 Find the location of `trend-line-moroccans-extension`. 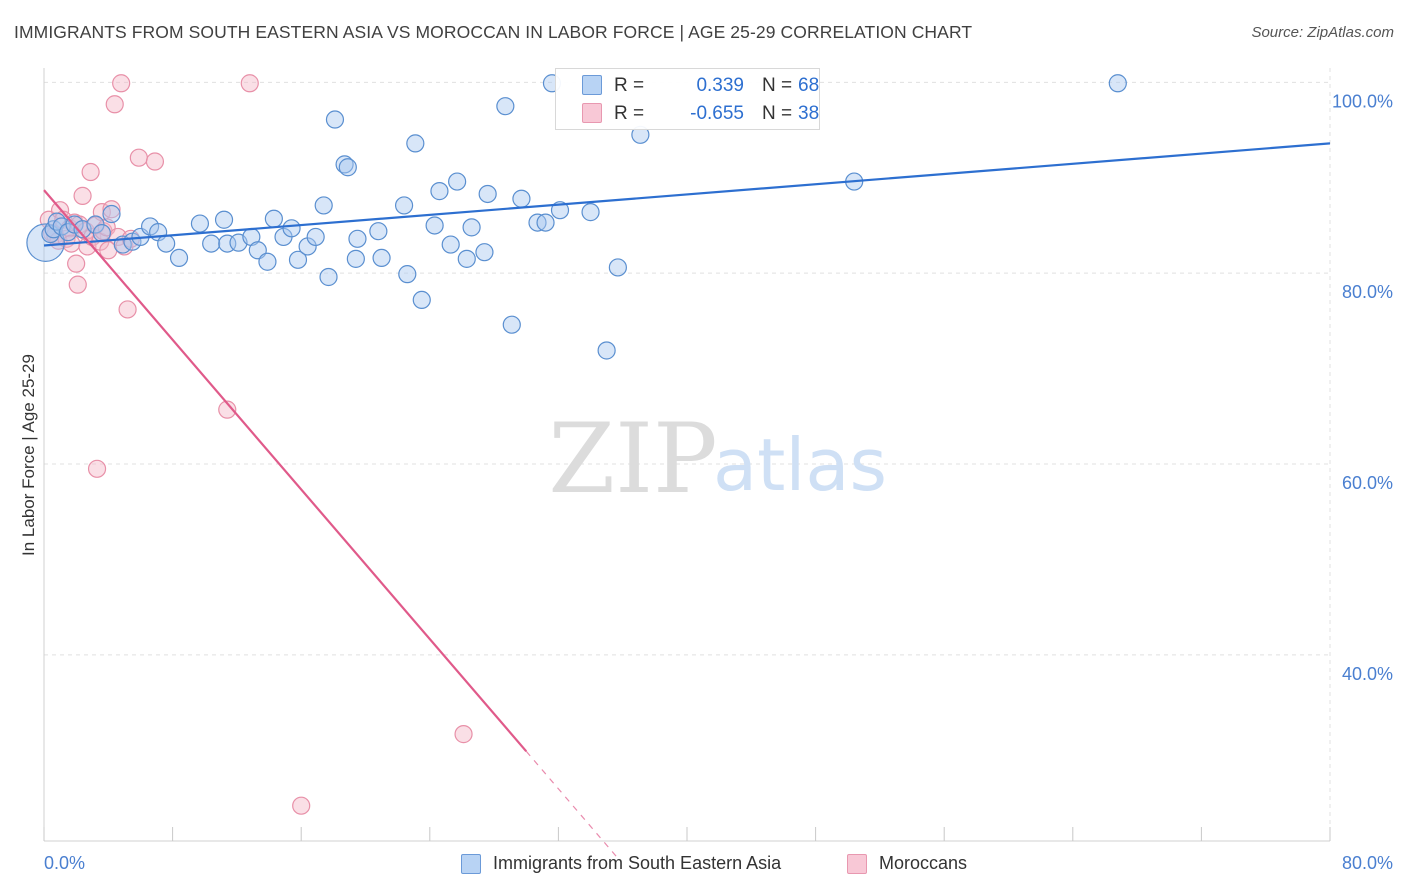

trend-line-moroccans-extension is located at coordinates (572, 805).